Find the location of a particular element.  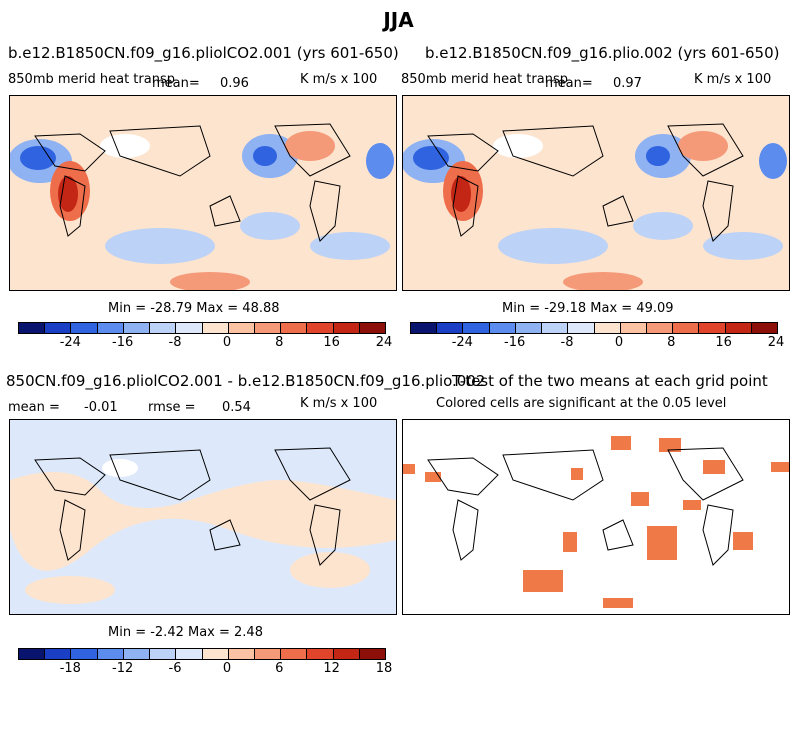

panel1-colorbar is located at coordinates (202, 328).